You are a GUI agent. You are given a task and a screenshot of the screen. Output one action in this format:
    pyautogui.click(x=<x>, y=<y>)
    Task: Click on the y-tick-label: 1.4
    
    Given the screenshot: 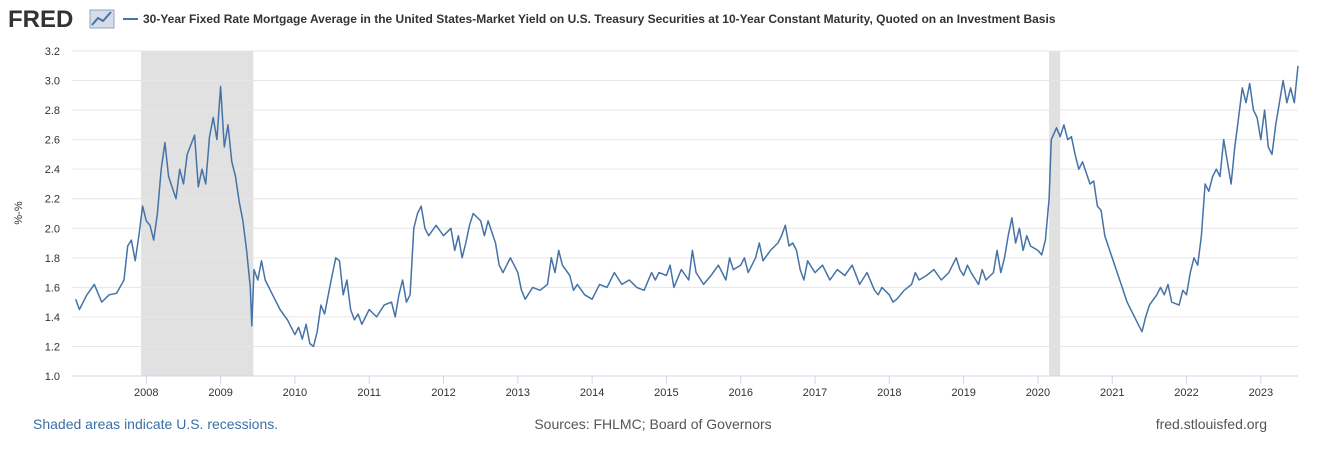 What is the action you would take?
    pyautogui.click(x=52, y=318)
    